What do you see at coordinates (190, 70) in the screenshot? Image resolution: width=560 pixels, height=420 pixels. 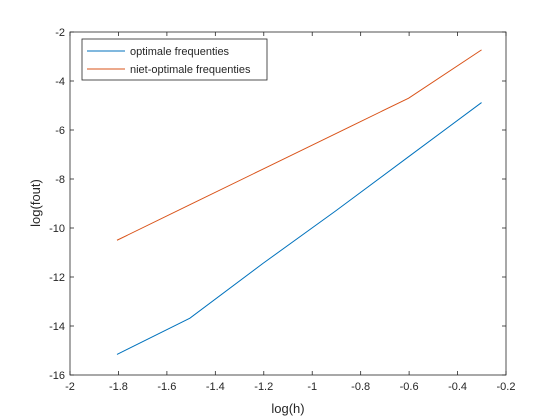 I see `legend-label-niet-optimale: niet-optimale frequenties` at bounding box center [190, 70].